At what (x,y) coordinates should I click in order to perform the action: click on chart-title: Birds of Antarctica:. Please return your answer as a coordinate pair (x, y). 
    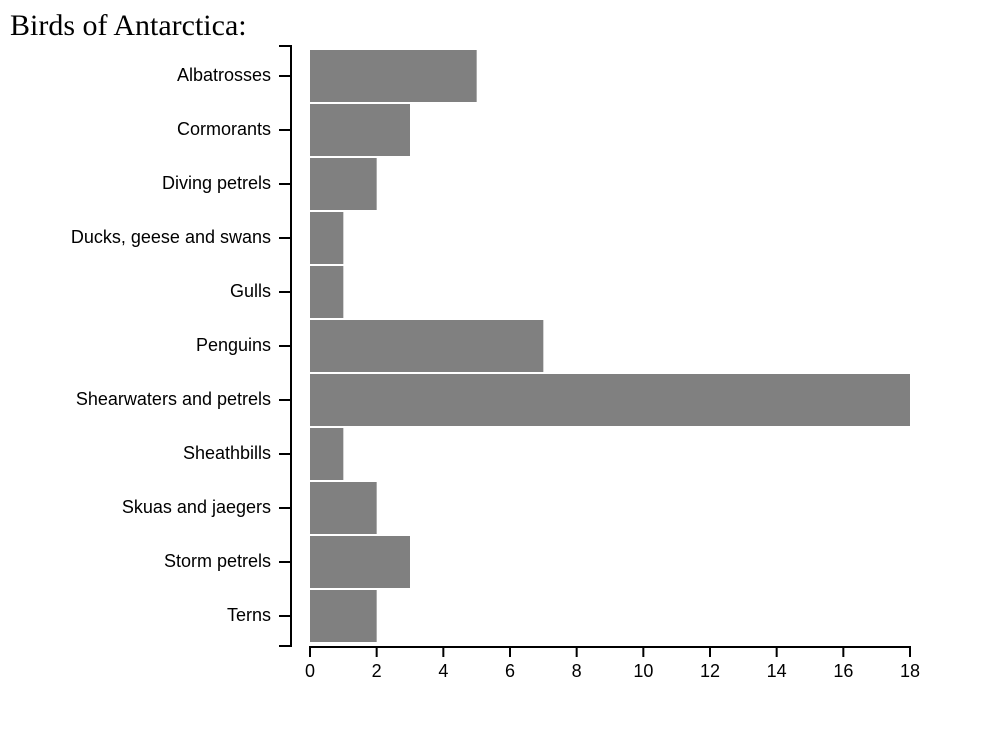
    Looking at the image, I should click on (128, 25).